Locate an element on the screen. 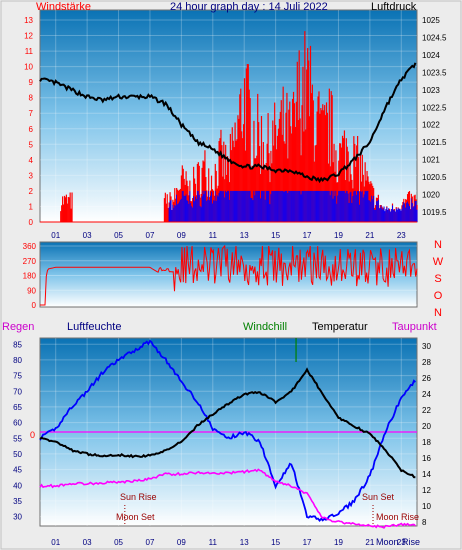 The height and width of the screenshot is (550, 462). x-tick-bottom: 03 is located at coordinates (87, 542).